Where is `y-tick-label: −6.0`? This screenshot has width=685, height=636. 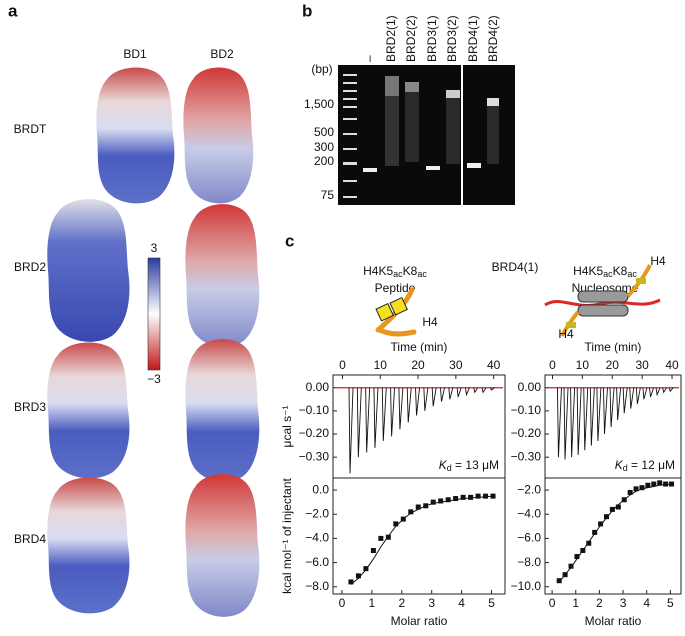 y-tick-label: −6.0 is located at coordinates (529, 538).